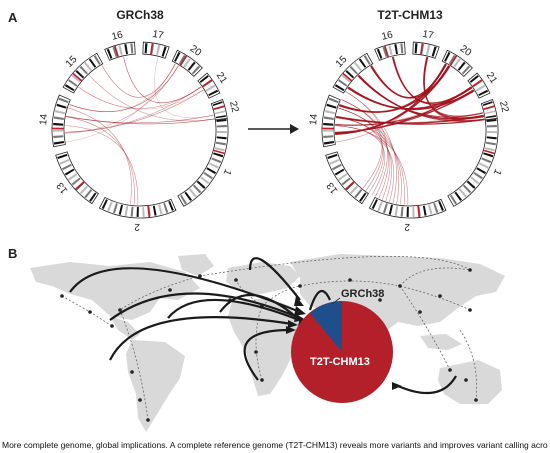 This screenshot has width=550, height=453. I want to click on panel-a-arrow, so click(273, 129).